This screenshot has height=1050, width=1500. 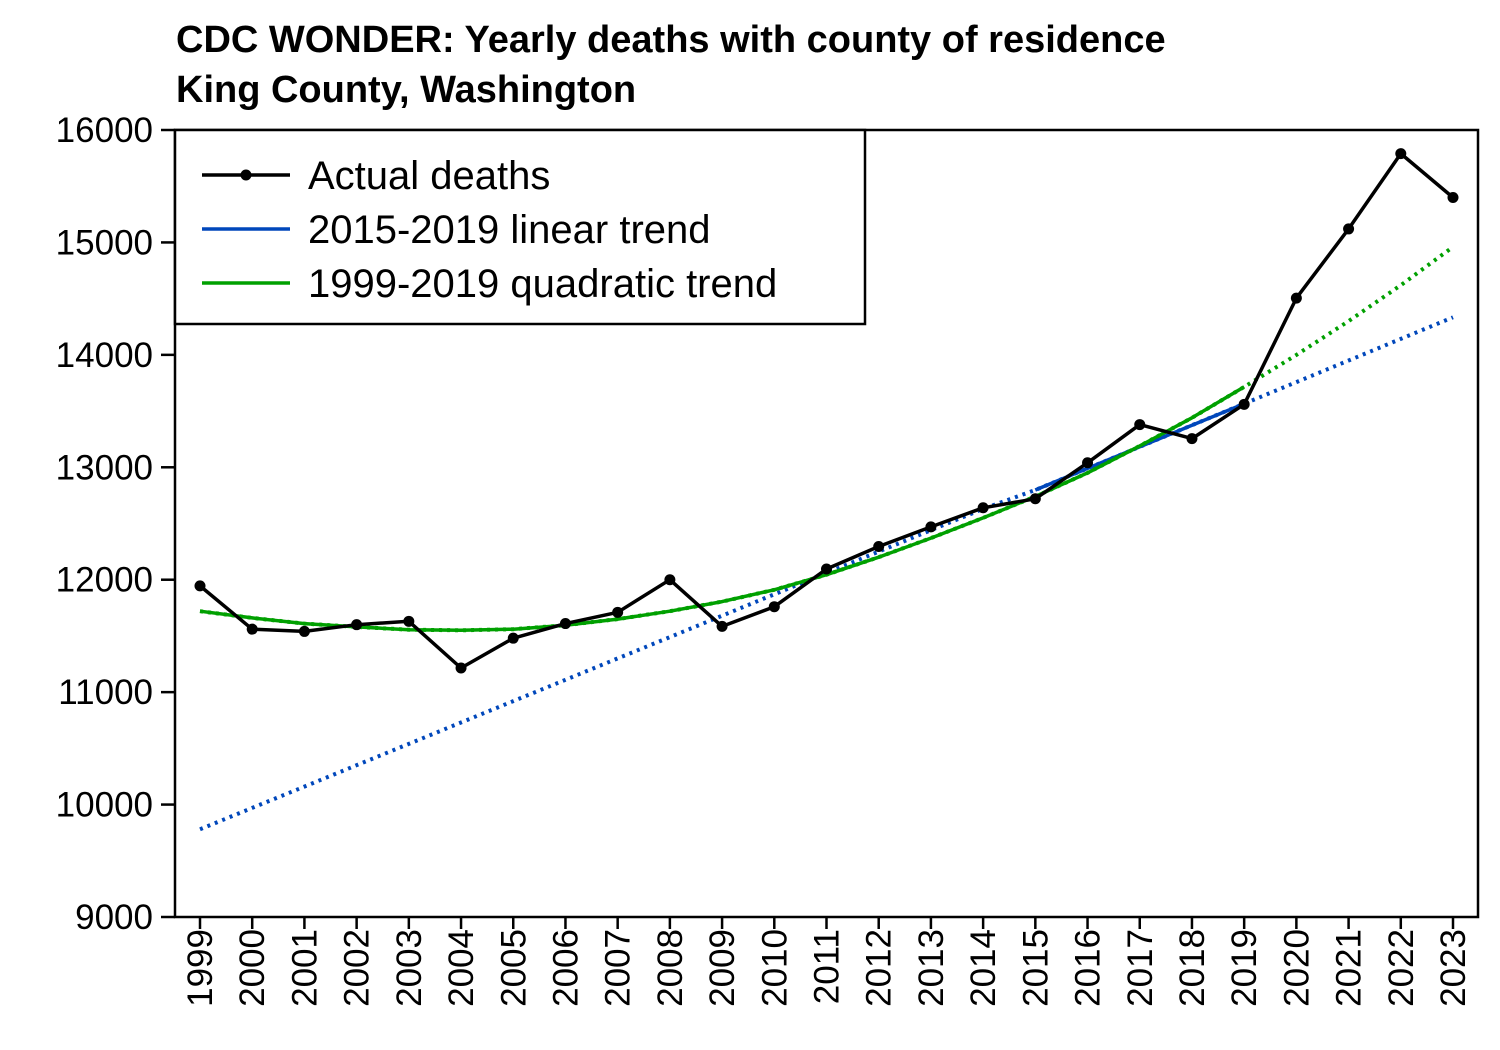 I want to click on x-tick-label: 2010, so click(x=774, y=968).